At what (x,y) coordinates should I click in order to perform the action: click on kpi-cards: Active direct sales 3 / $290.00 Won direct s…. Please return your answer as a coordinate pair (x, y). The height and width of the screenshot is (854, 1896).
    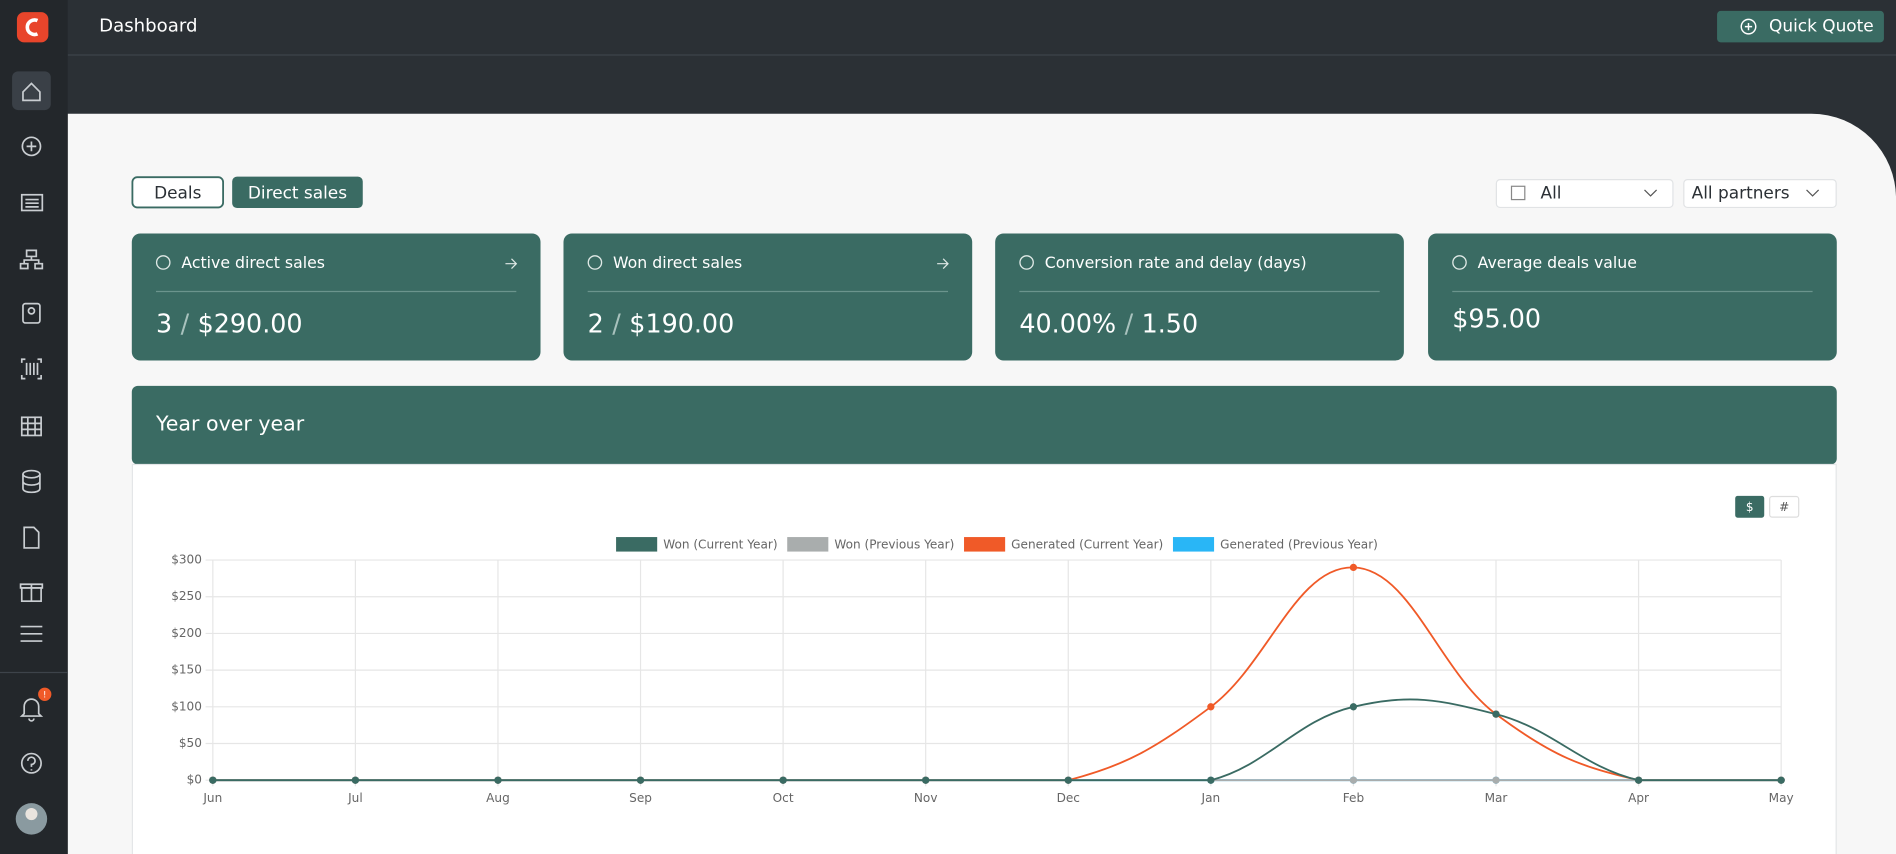
    Looking at the image, I should click on (984, 297).